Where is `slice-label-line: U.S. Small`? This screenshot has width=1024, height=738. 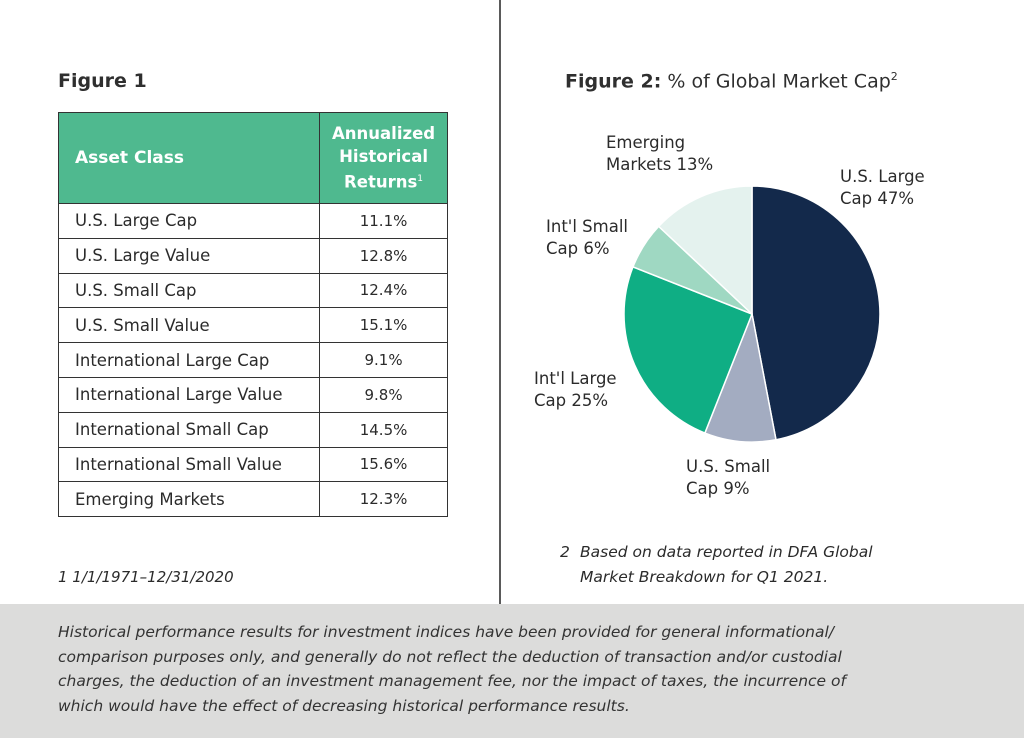 slice-label-line: U.S. Small is located at coordinates (728, 466).